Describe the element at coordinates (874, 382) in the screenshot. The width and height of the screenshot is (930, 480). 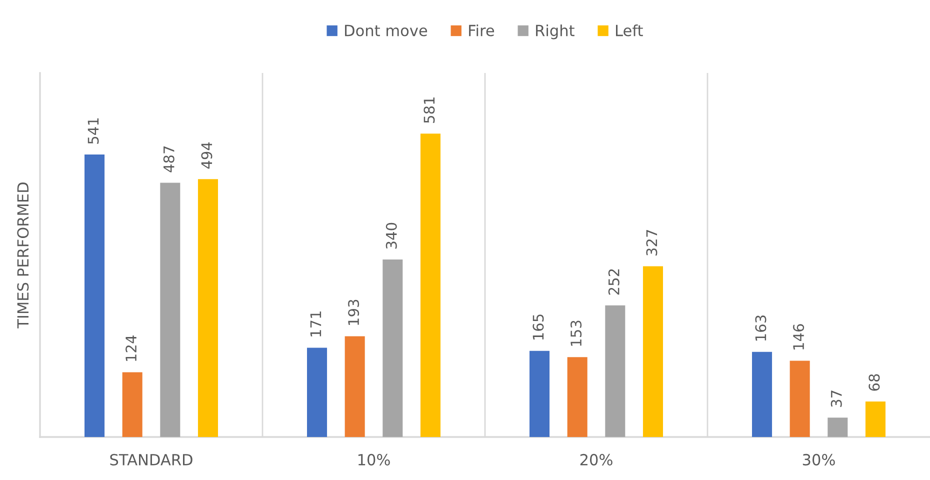
I see `data-label: 68` at that location.